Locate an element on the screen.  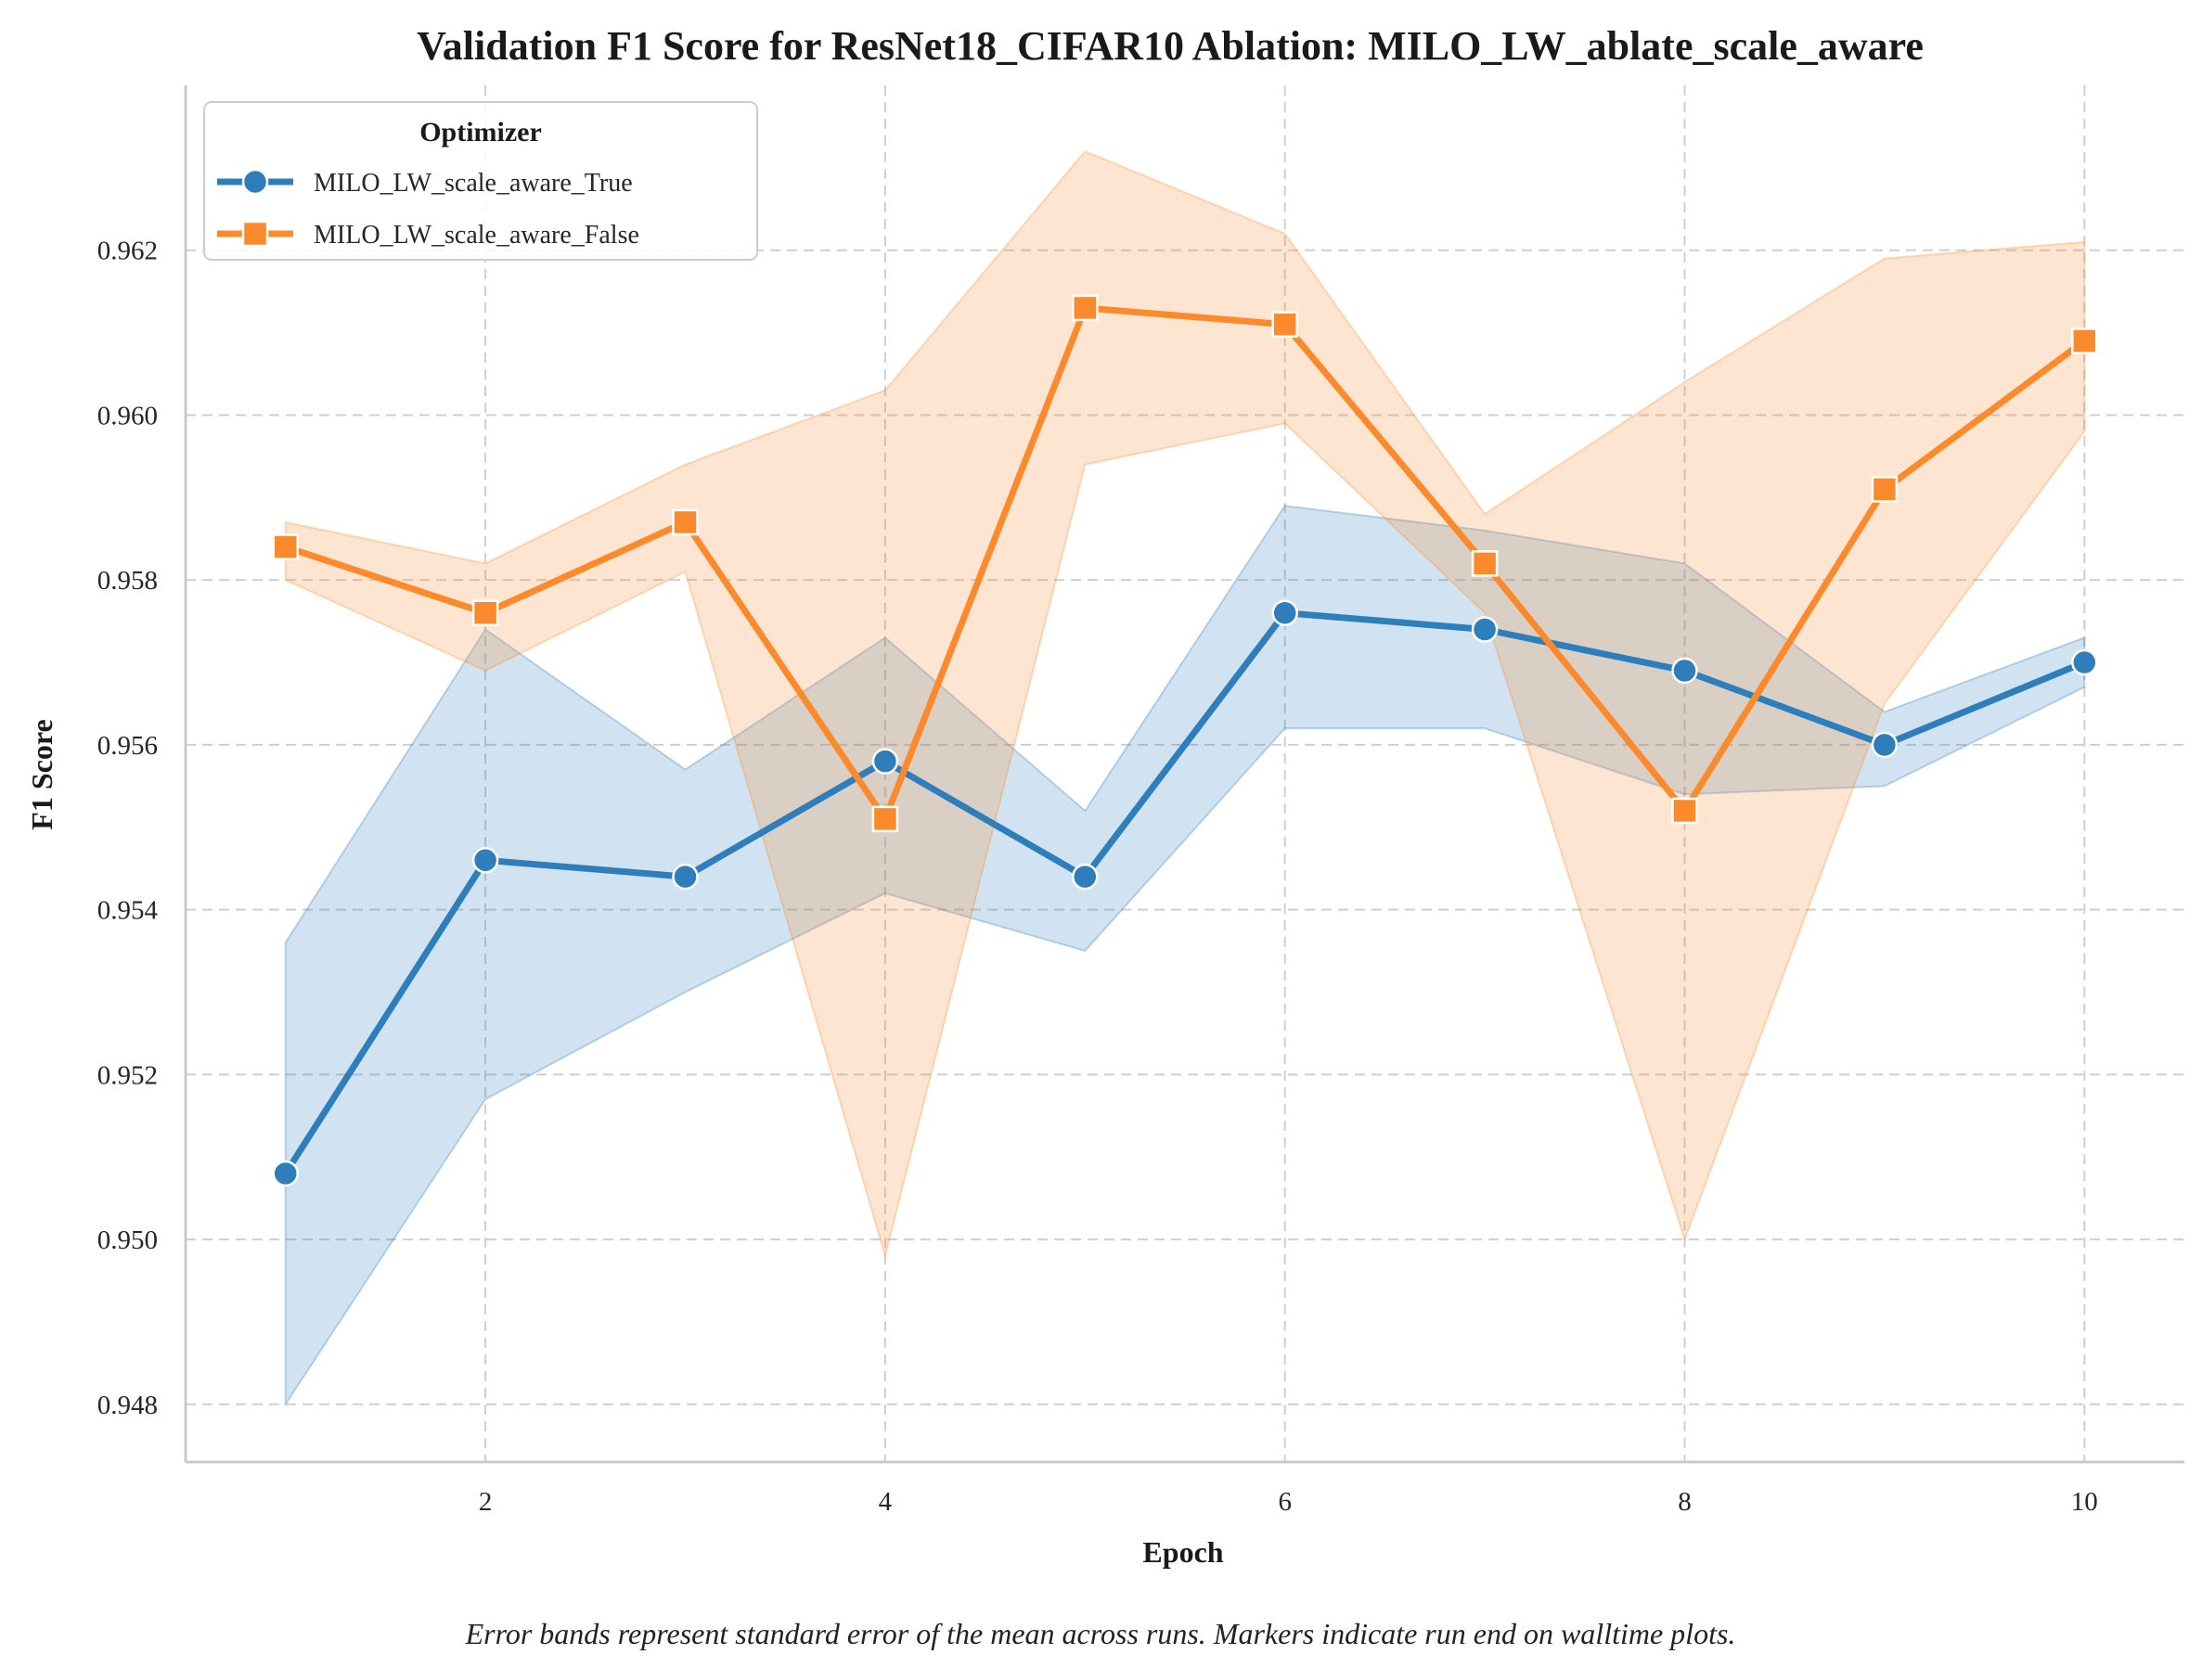
x-tick-label: 10 is located at coordinates (2084, 1502).